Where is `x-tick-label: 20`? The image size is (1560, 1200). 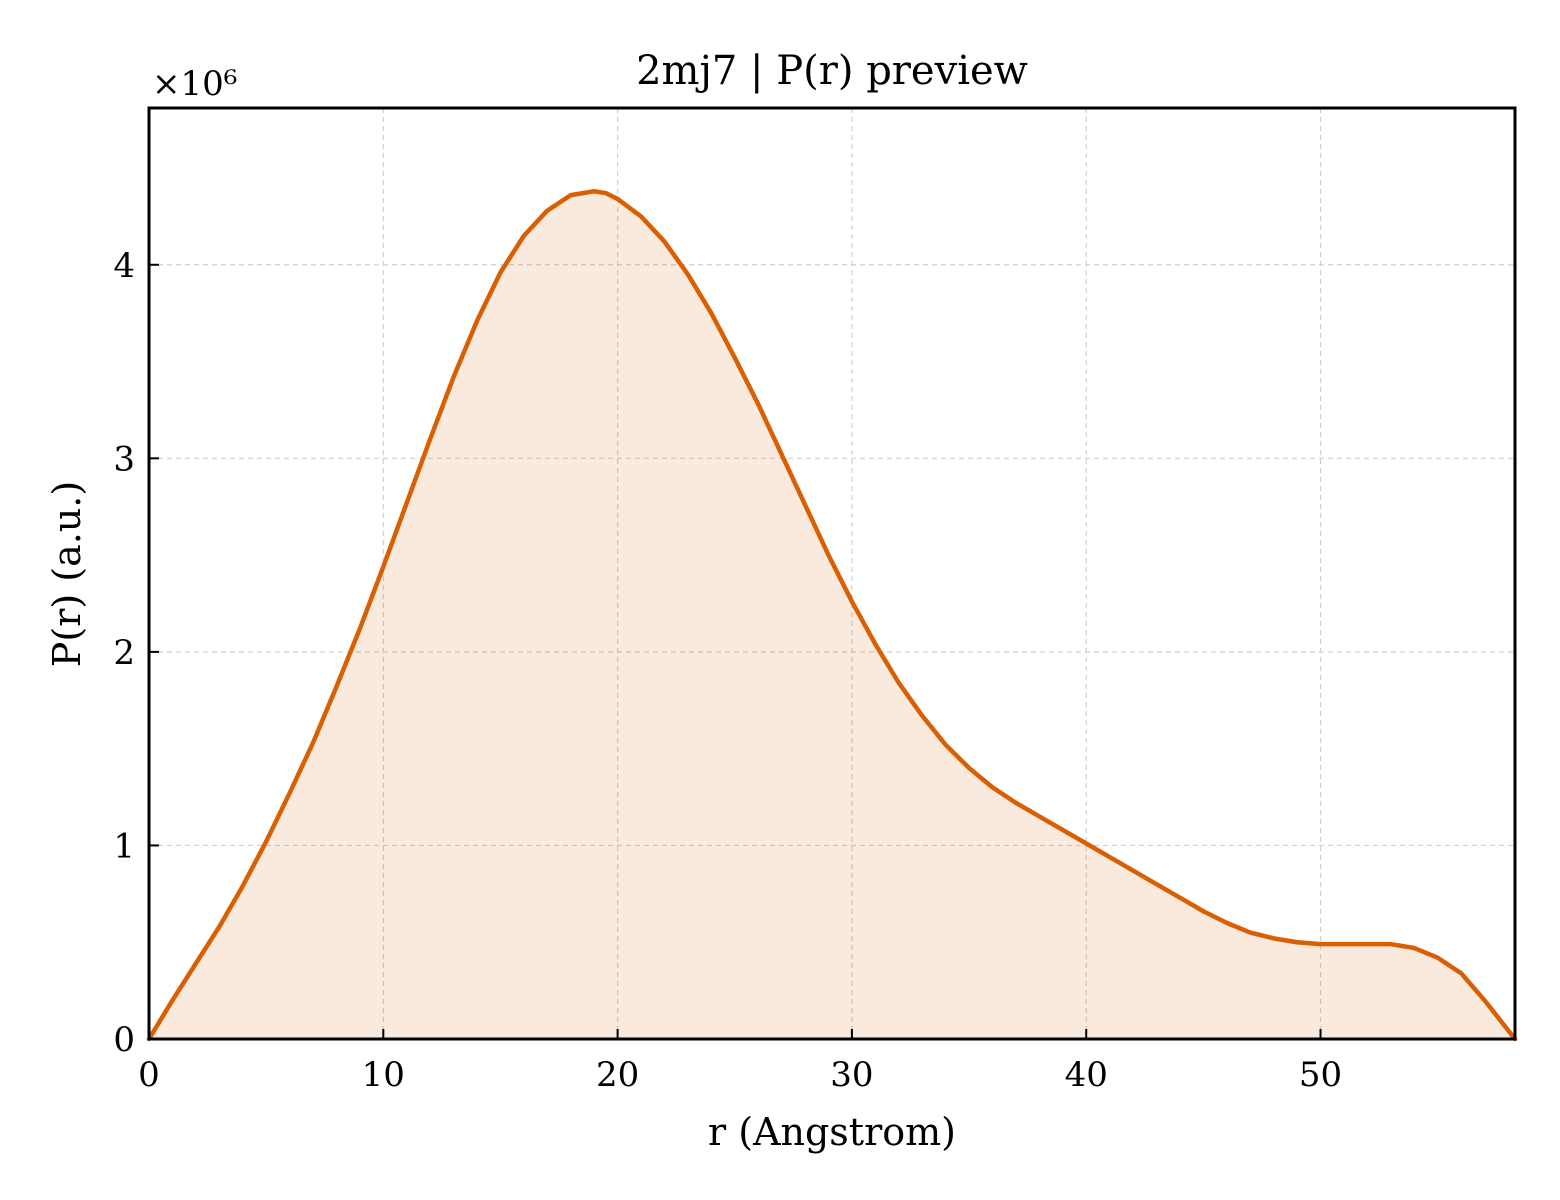
x-tick-label: 20 is located at coordinates (617, 1075).